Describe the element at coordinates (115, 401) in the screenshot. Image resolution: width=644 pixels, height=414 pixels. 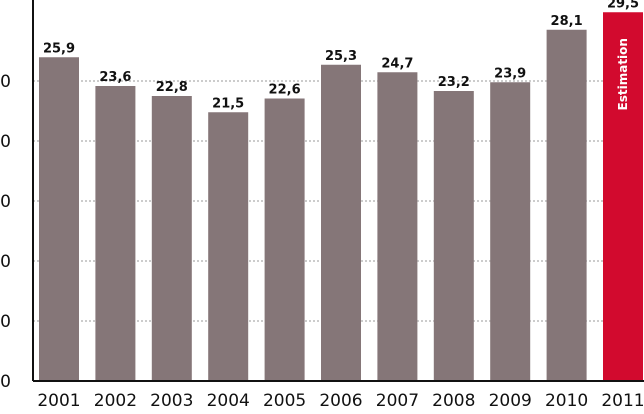
I see `x-tick-label: 2002` at that location.